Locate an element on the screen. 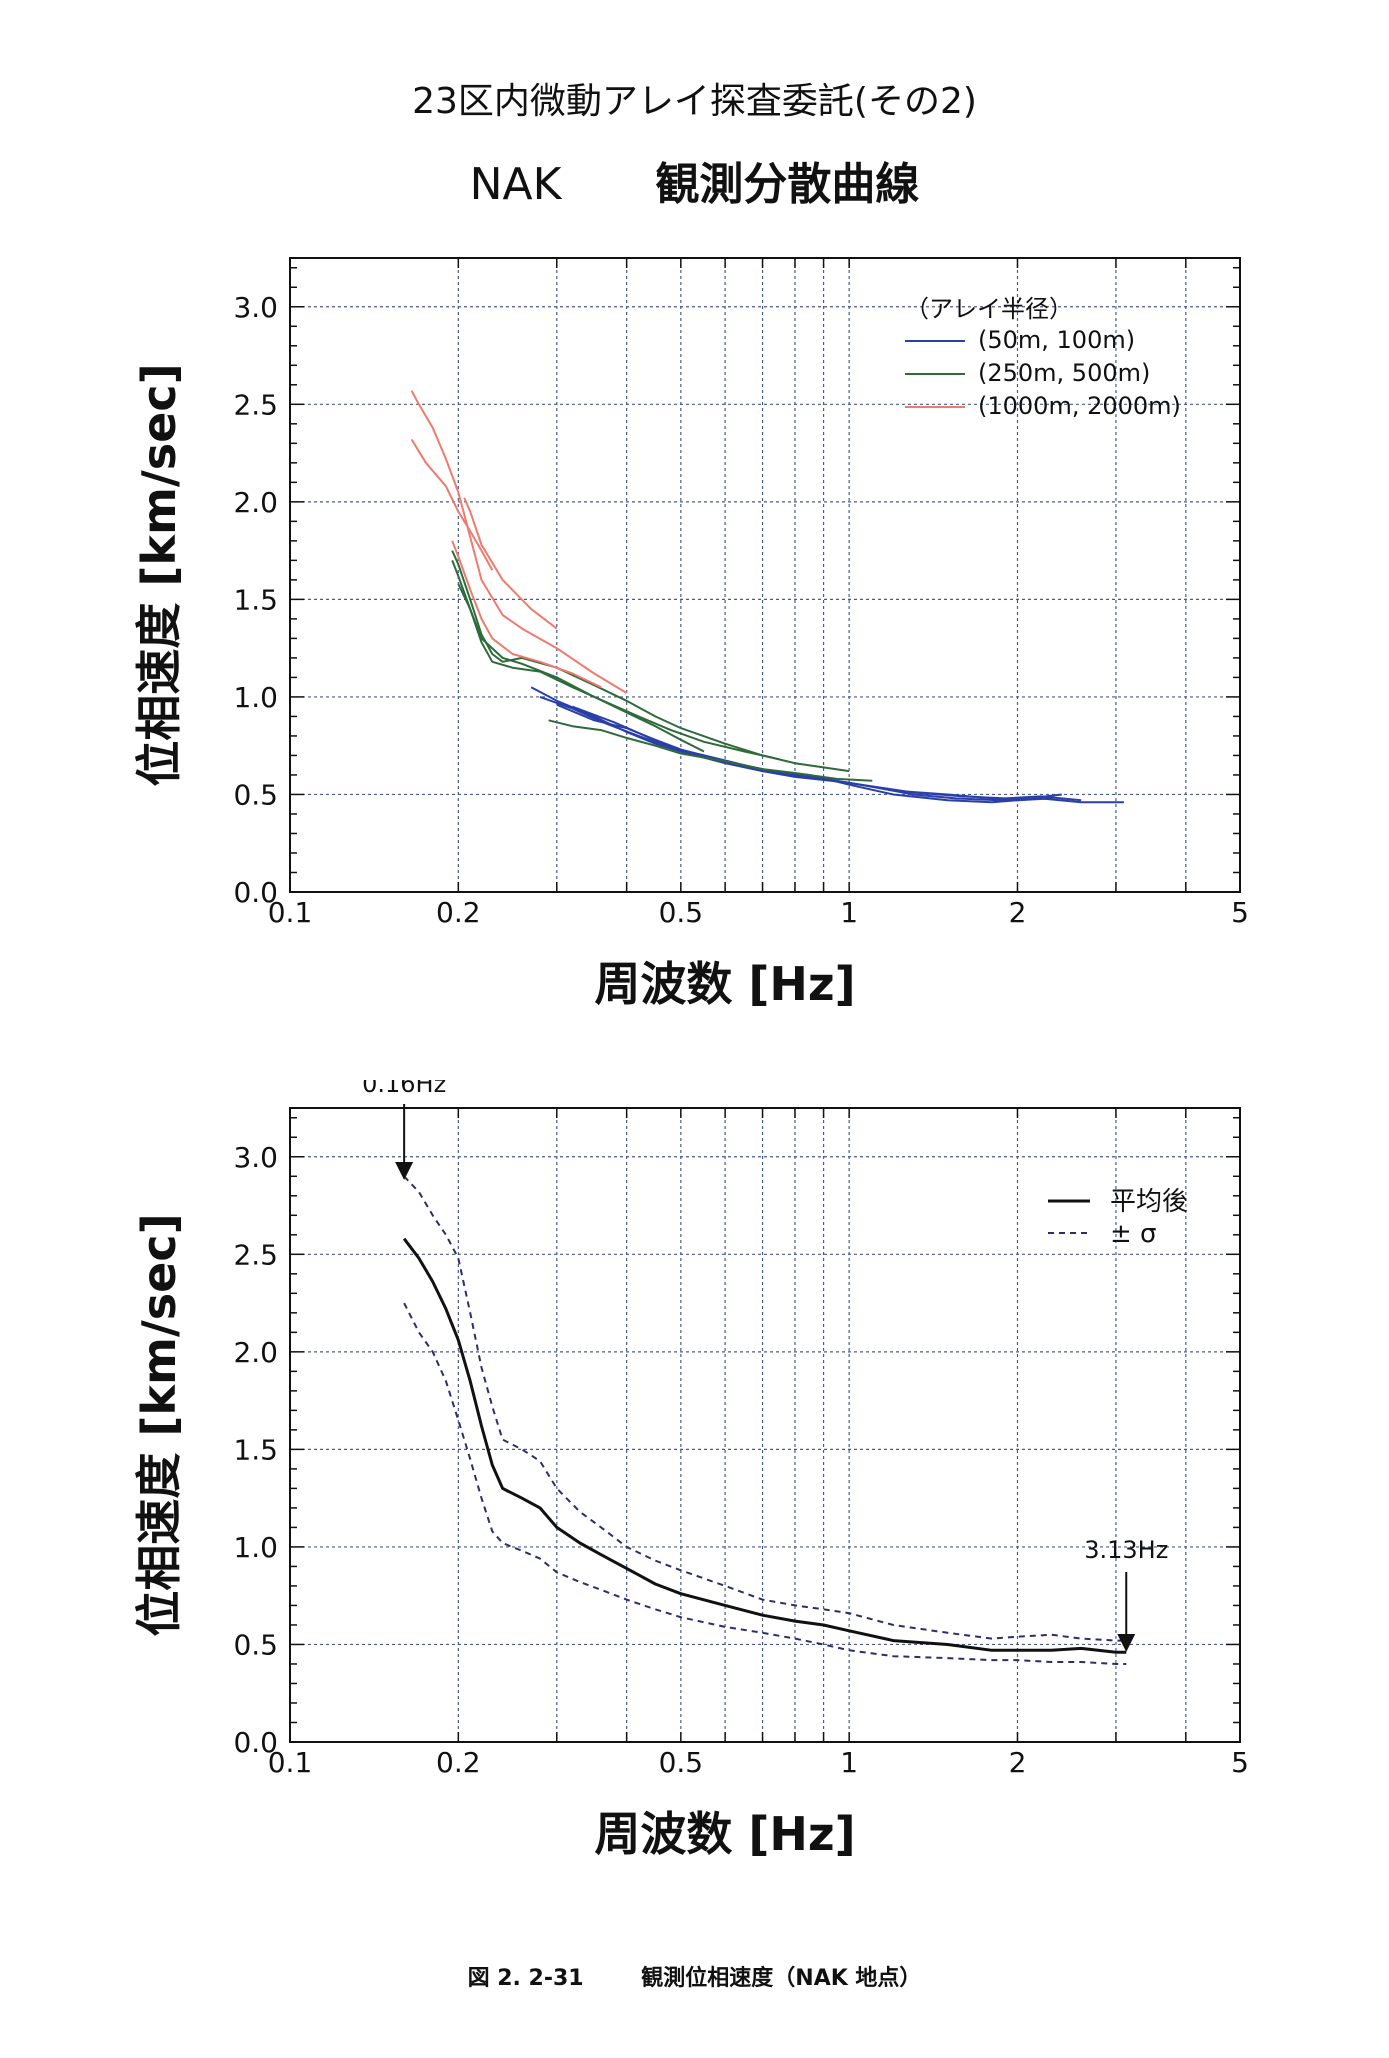  legend-label: ± σ is located at coordinates (1133, 1234).